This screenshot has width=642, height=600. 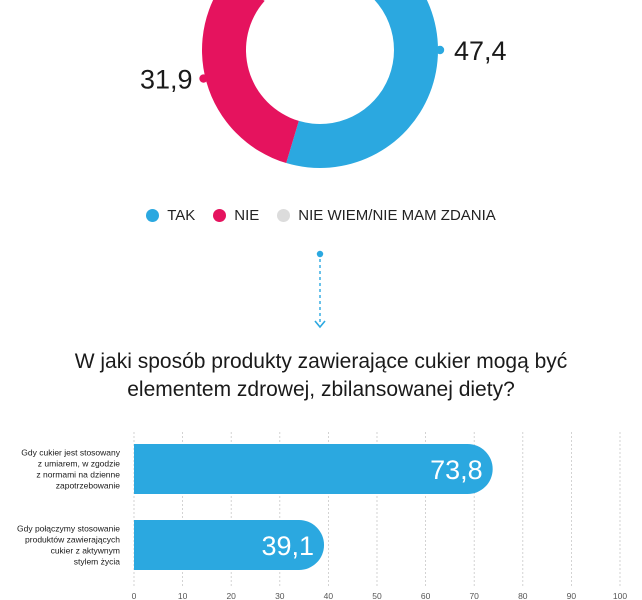 I want to click on donut-legend: TAK NIE NIE WIEM/NIE MAM ZDANIA, so click(x=321, y=215).